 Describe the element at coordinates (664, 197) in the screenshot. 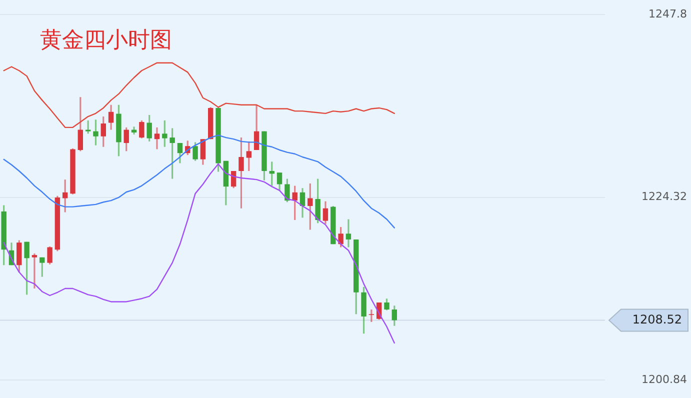

I see `y-tick-label: 1224.32` at that location.